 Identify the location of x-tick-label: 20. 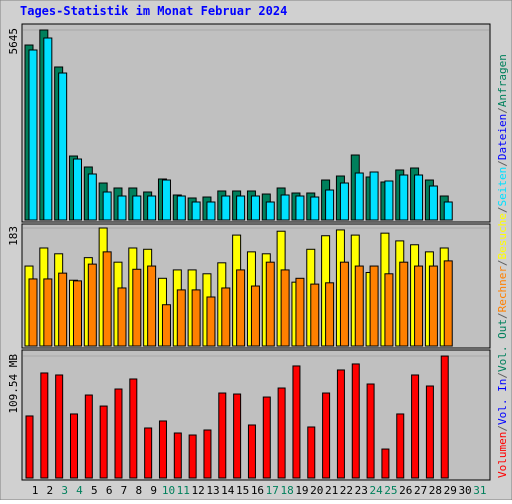
(316, 490).